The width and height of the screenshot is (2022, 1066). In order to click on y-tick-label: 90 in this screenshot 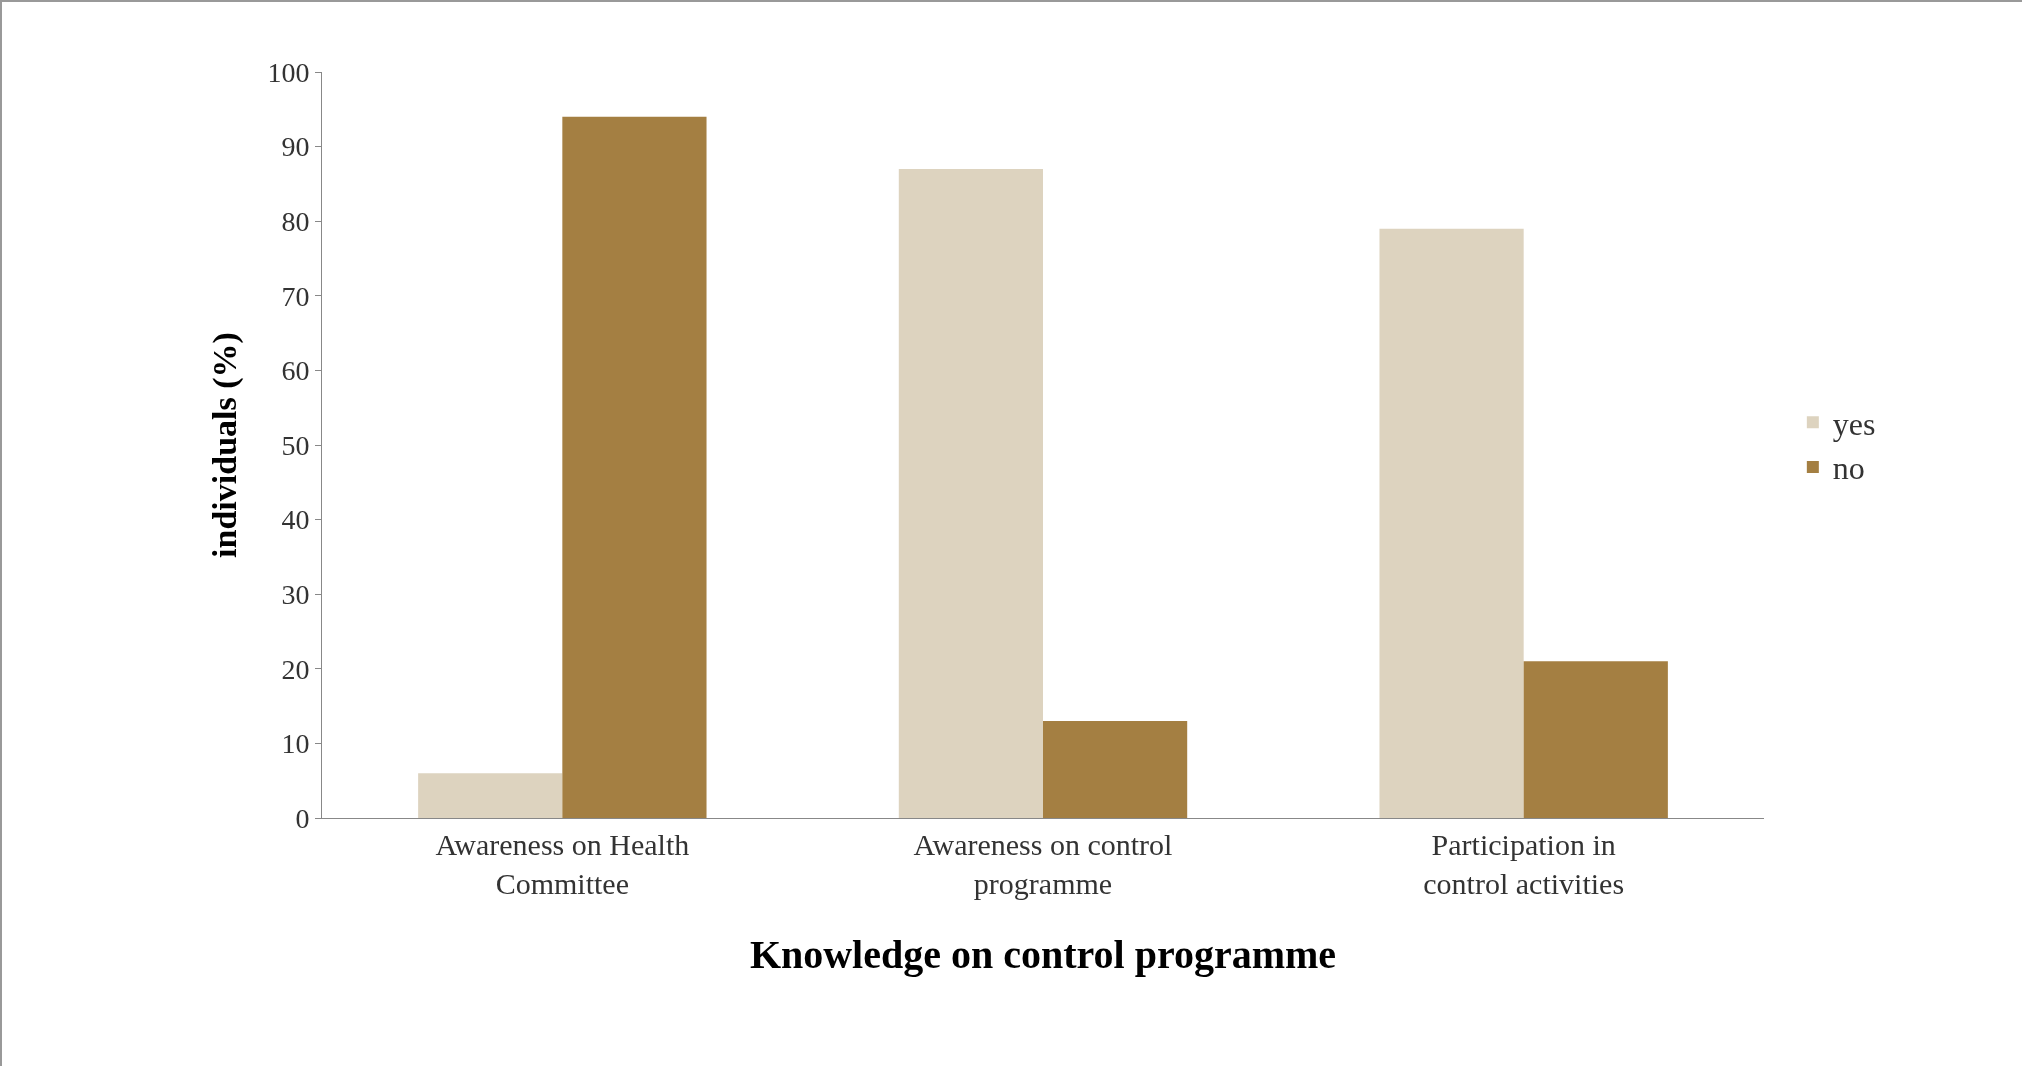, I will do `click(295, 147)`.